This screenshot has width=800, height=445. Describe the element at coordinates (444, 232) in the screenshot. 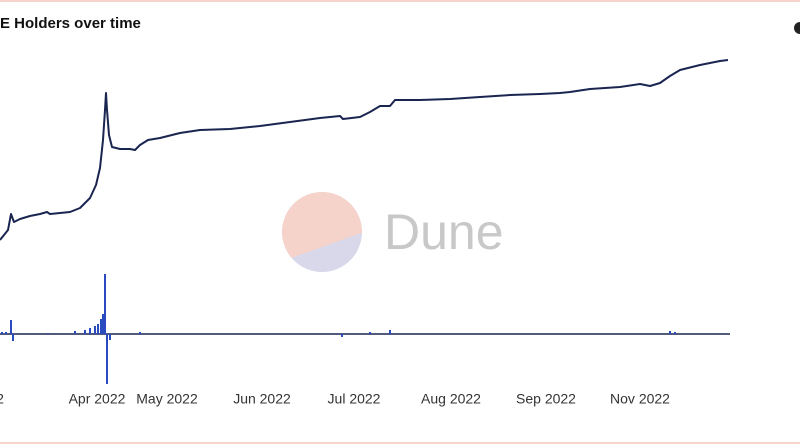

I see `watermark: Dune` at that location.